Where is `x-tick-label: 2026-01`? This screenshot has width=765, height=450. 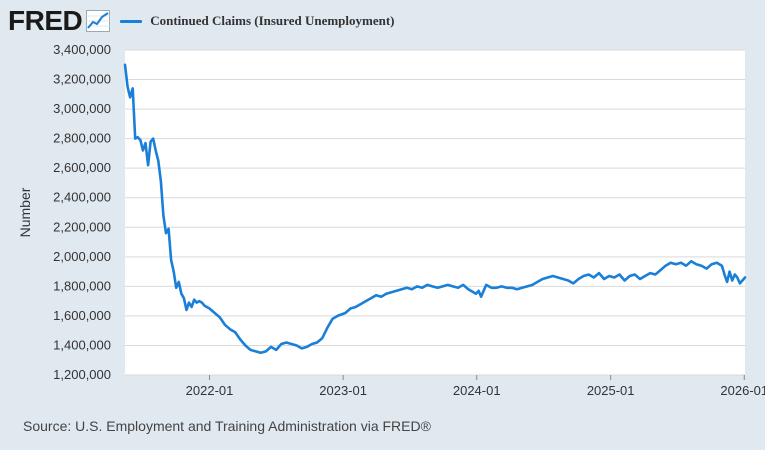
x-tick-label: 2026-01 is located at coordinates (742, 390).